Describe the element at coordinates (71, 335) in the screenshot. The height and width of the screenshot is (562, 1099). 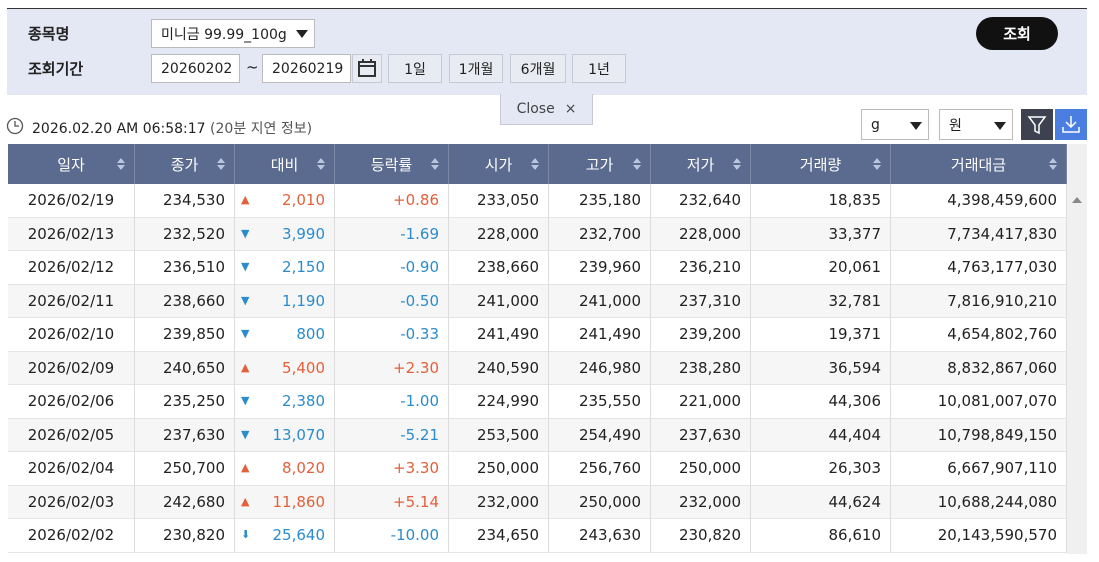
I see `table-cell: 2026/02/10` at that location.